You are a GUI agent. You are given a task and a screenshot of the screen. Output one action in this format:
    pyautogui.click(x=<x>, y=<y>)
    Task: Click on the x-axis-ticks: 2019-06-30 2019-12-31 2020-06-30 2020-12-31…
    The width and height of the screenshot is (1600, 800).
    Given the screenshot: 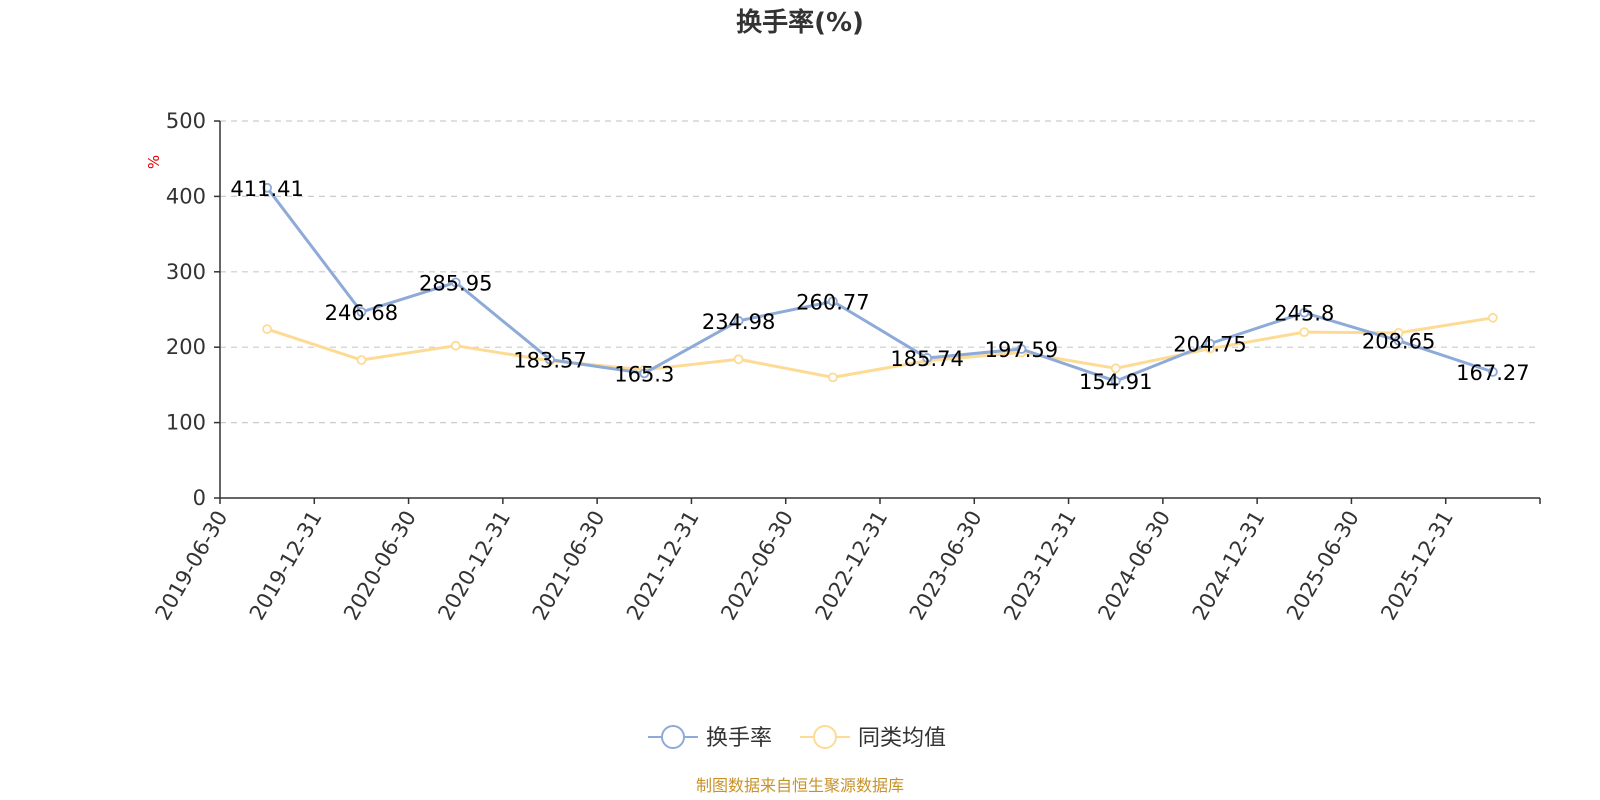 What is the action you would take?
    pyautogui.click(x=846, y=561)
    